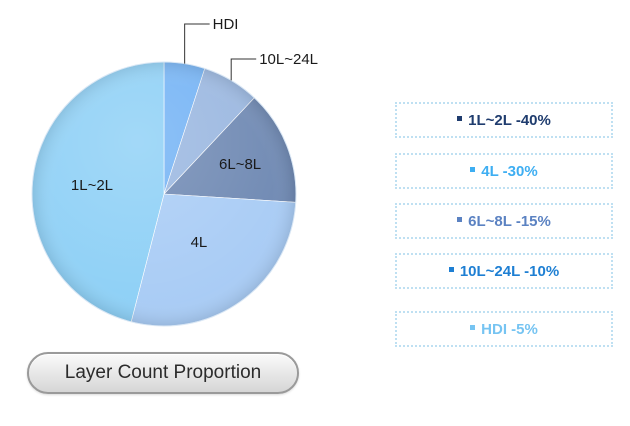  I want to click on legend-entry: 10L~24L -10%, so click(504, 271).